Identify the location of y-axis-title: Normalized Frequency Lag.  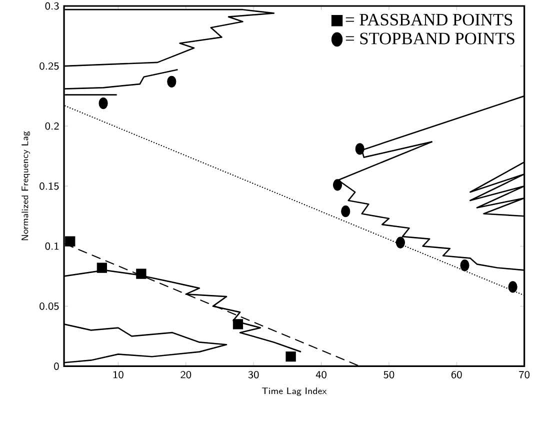
(26, 185).